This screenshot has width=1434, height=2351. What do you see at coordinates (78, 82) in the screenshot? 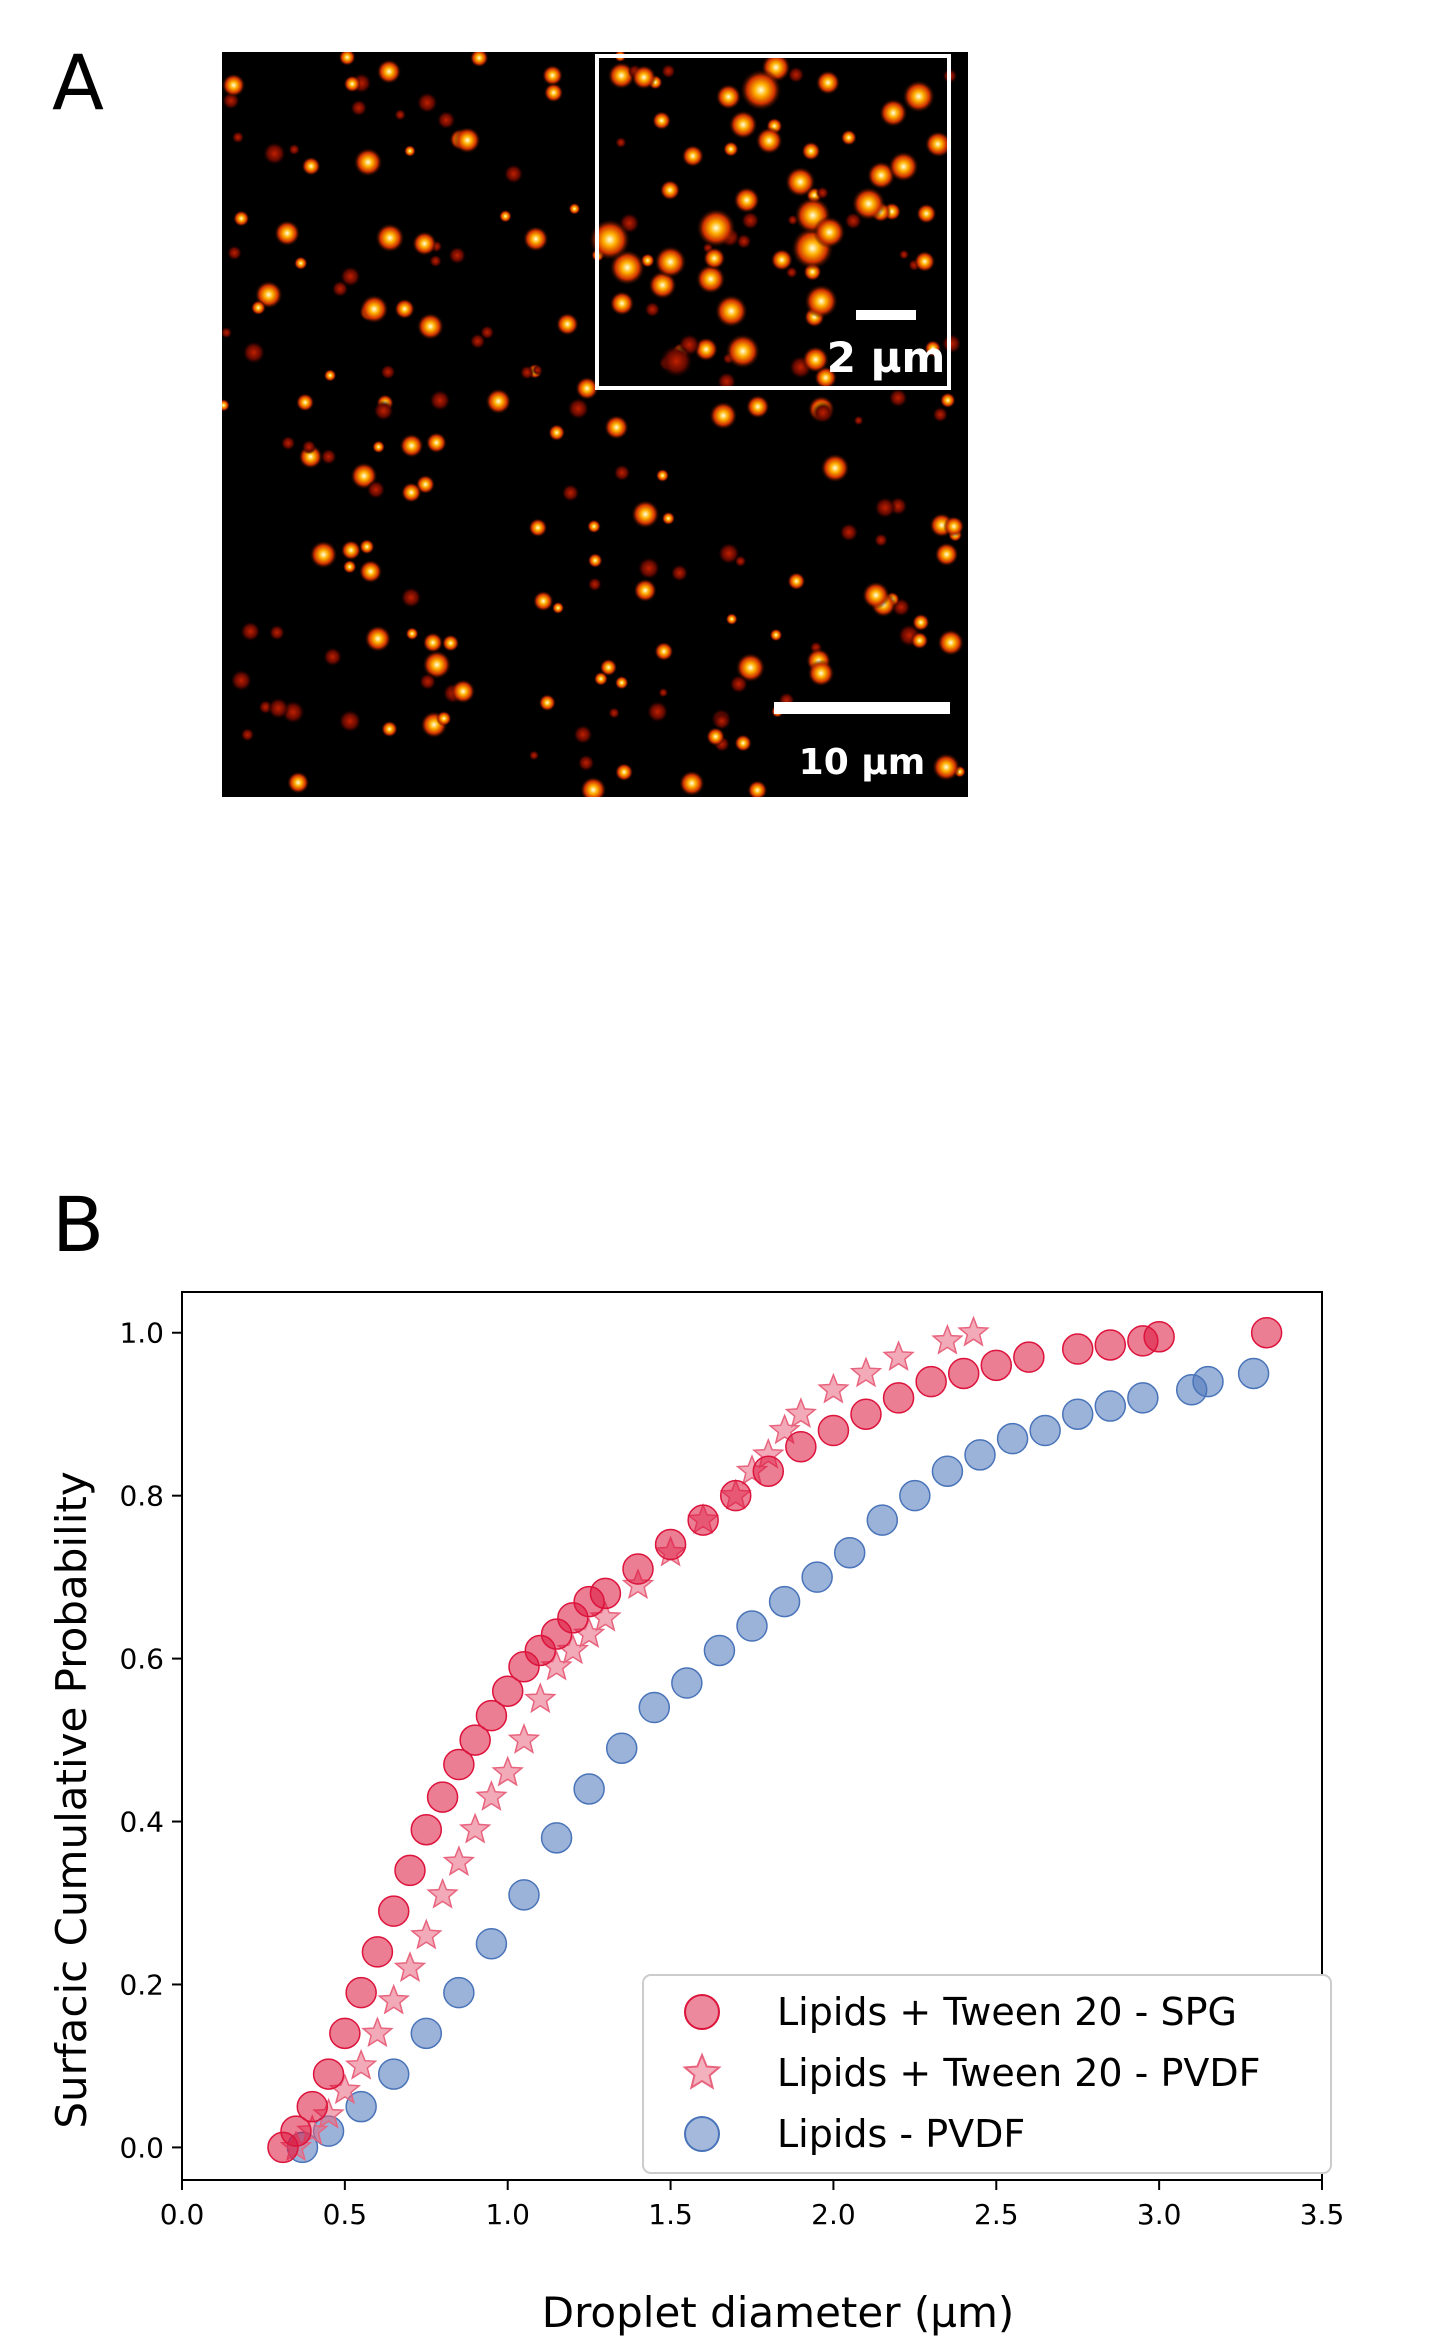
I see `panel-a-letter: A` at bounding box center [78, 82].